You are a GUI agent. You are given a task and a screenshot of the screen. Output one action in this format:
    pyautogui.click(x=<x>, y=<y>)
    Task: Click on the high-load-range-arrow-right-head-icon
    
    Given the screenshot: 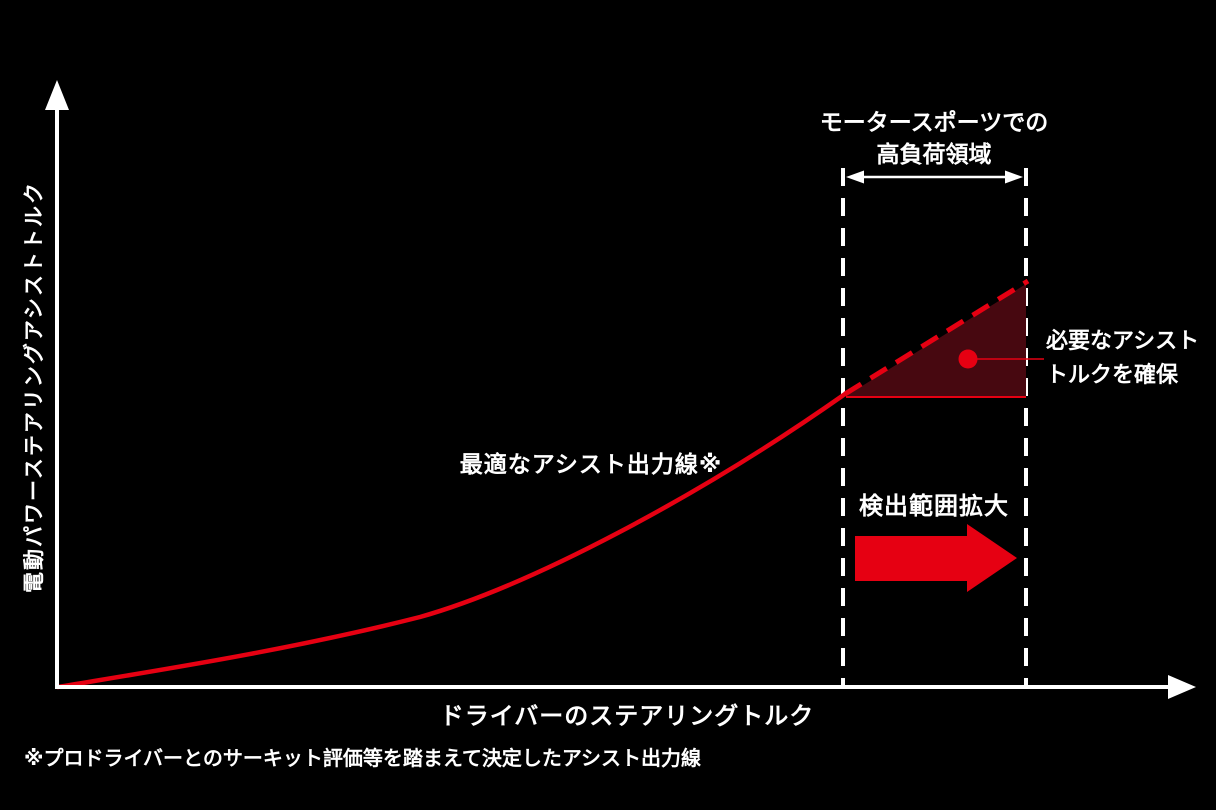 What is the action you would take?
    pyautogui.click(x=1014, y=177)
    